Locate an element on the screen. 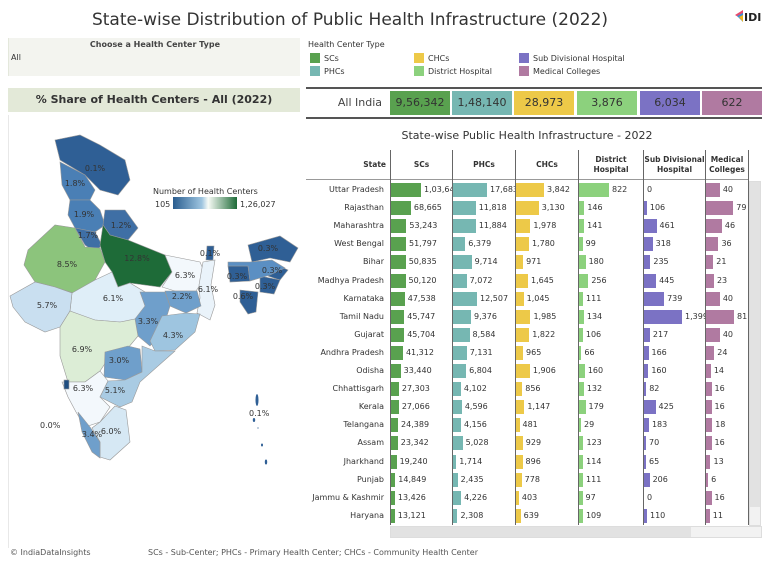 Image resolution: width=768 pixels, height=568 pixels. all-india-chcs: 28,973 is located at coordinates (544, 103).